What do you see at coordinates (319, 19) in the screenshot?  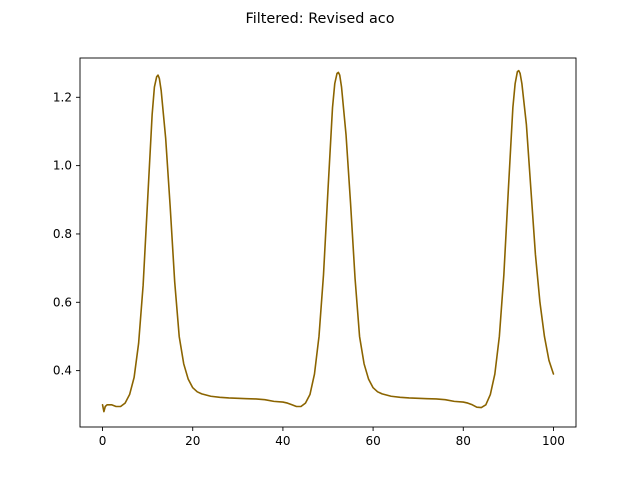 I see `chart-title: Filtered: Revised aco` at bounding box center [319, 19].